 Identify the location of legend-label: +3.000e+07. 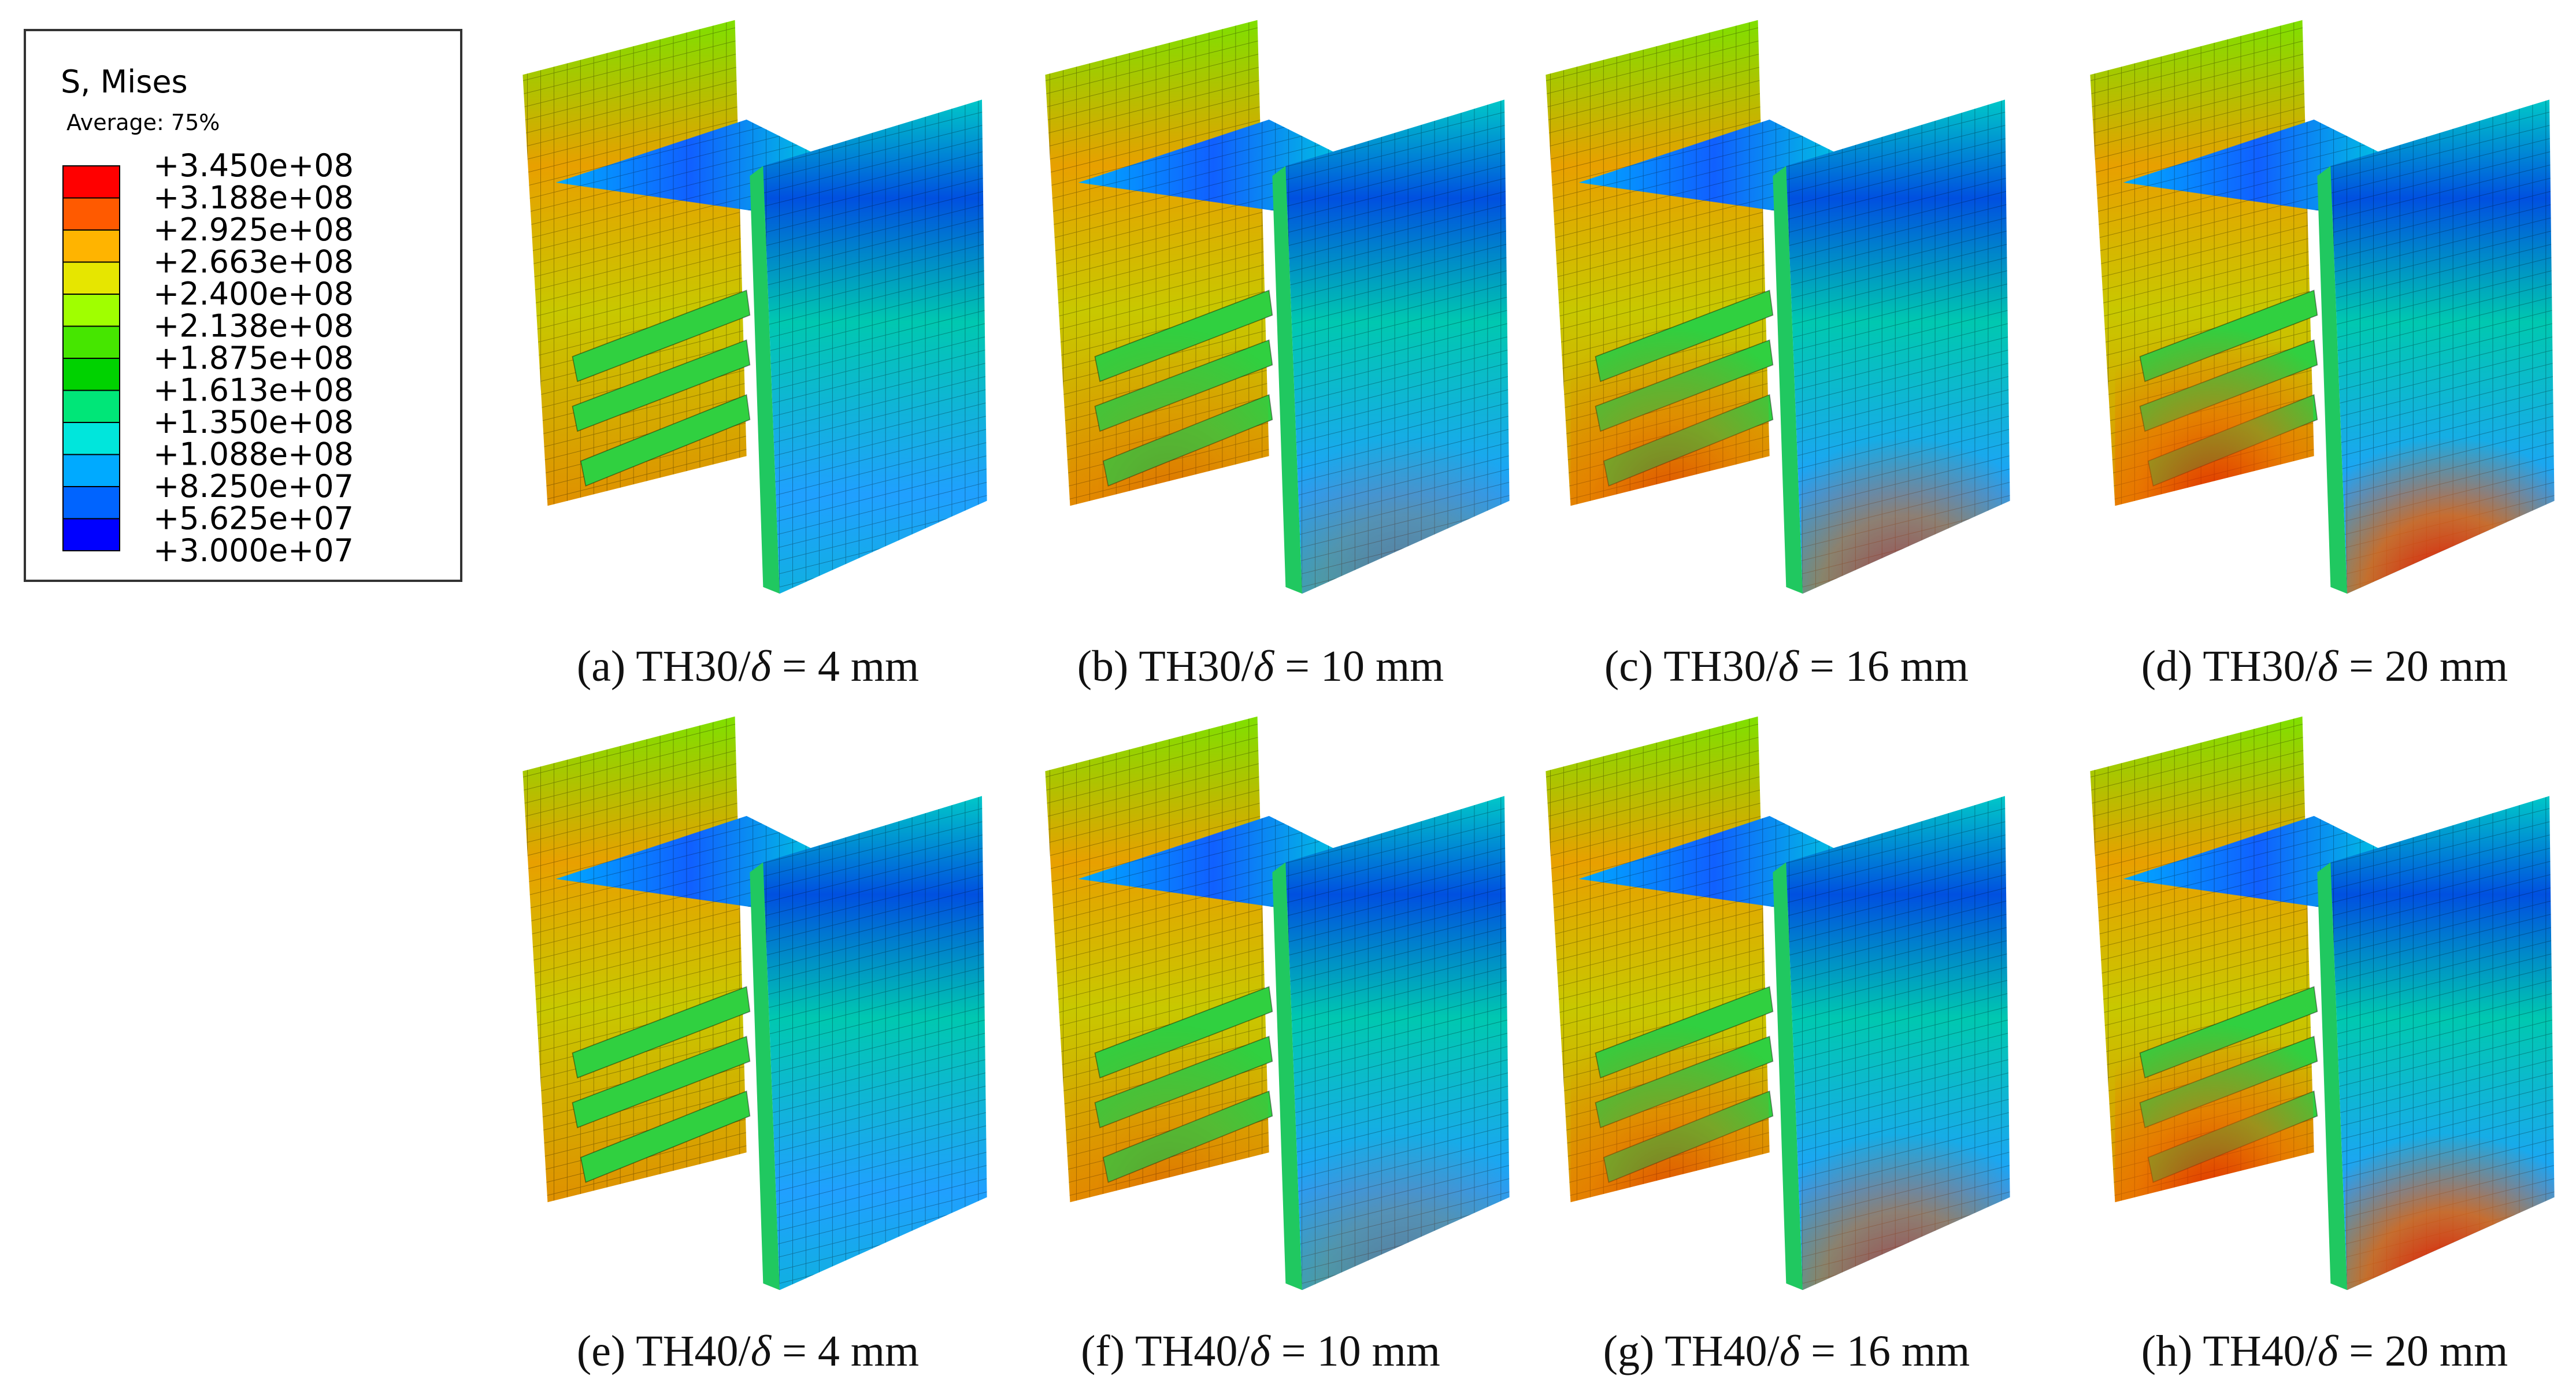
(253, 550).